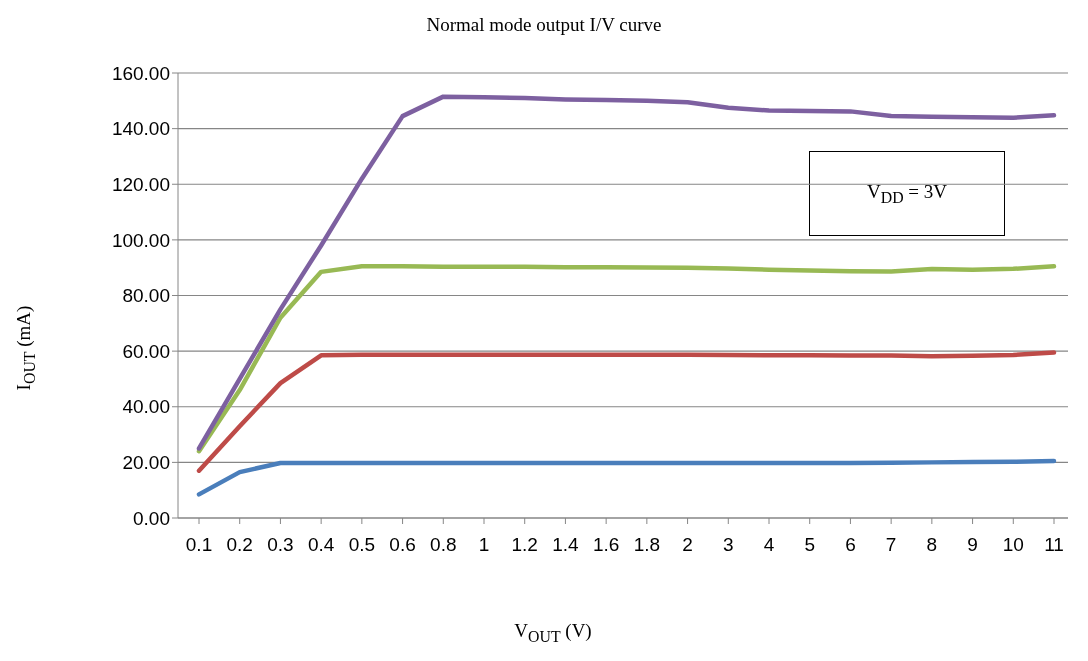 The width and height of the screenshot is (1088, 661). I want to click on y-tick-label: 80.00, so click(146, 296).